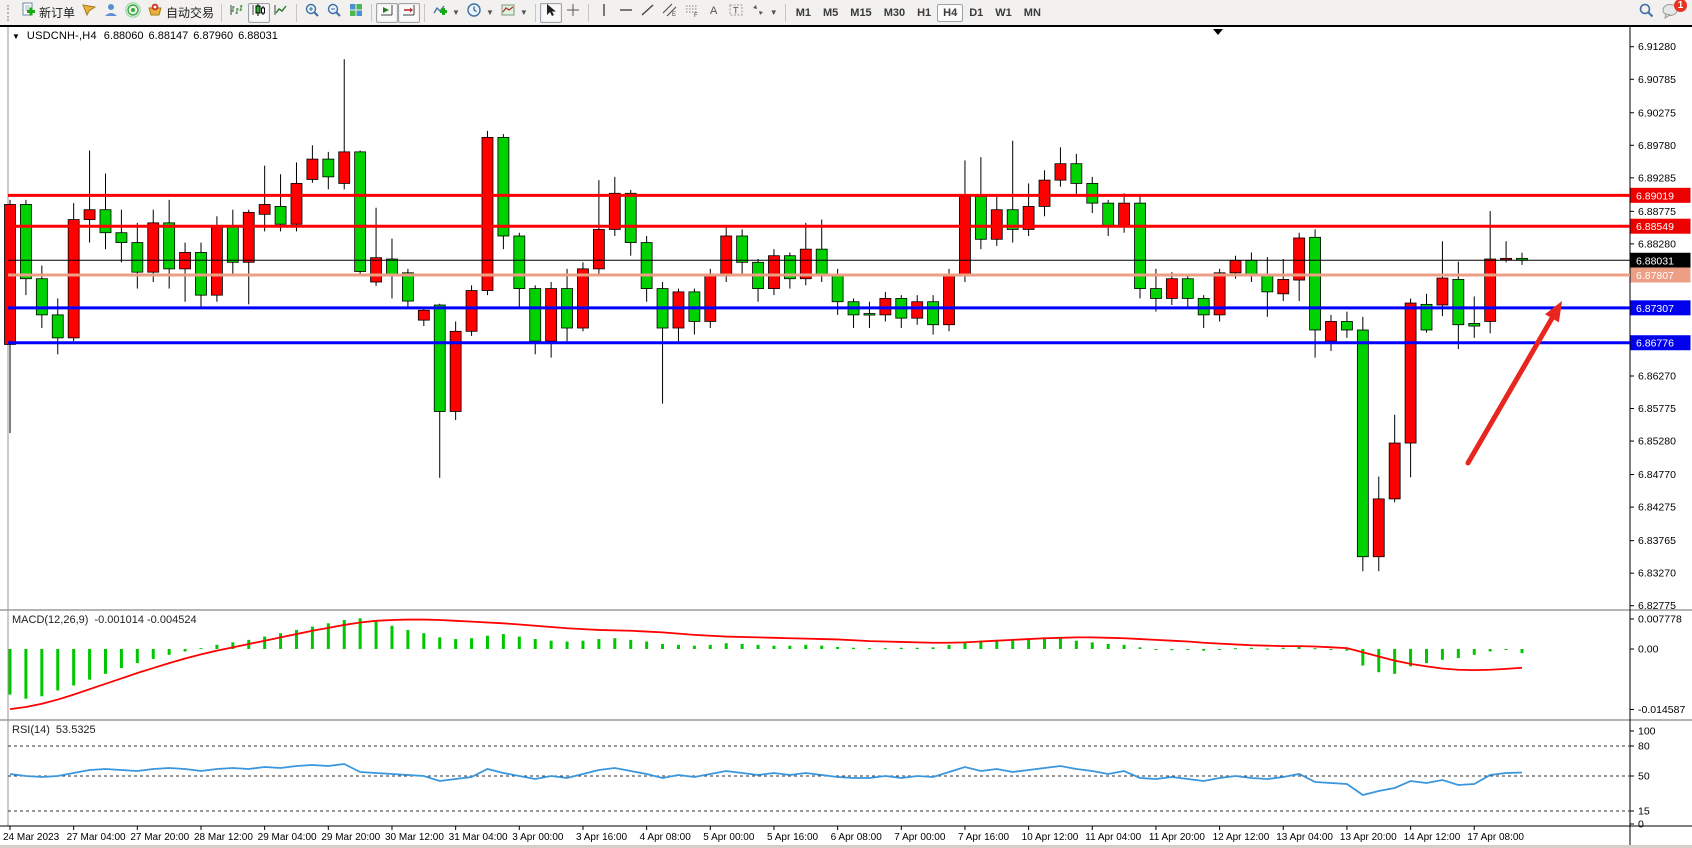 This screenshot has width=1692, height=848. I want to click on rsi-name: RSI(14), so click(31, 730).